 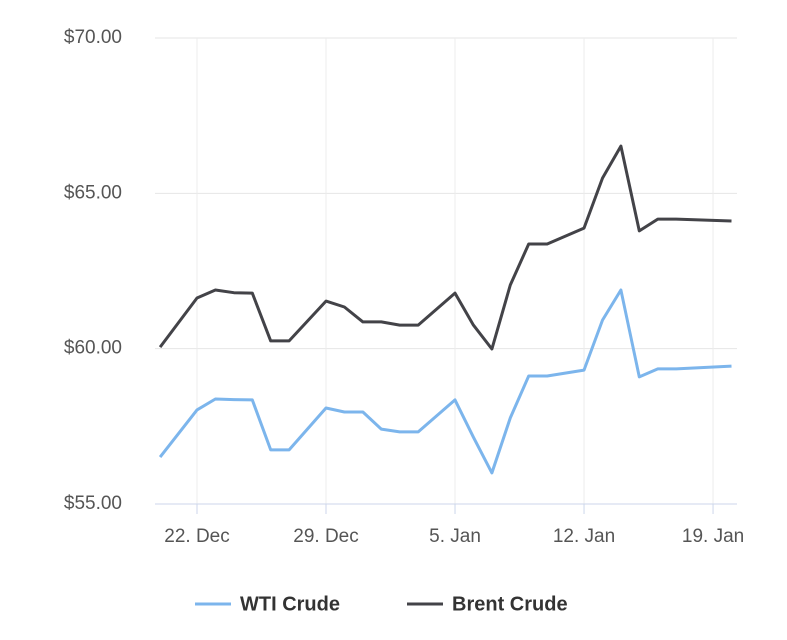 I want to click on legend: WTI Crude Brent Crude, so click(x=381, y=604).